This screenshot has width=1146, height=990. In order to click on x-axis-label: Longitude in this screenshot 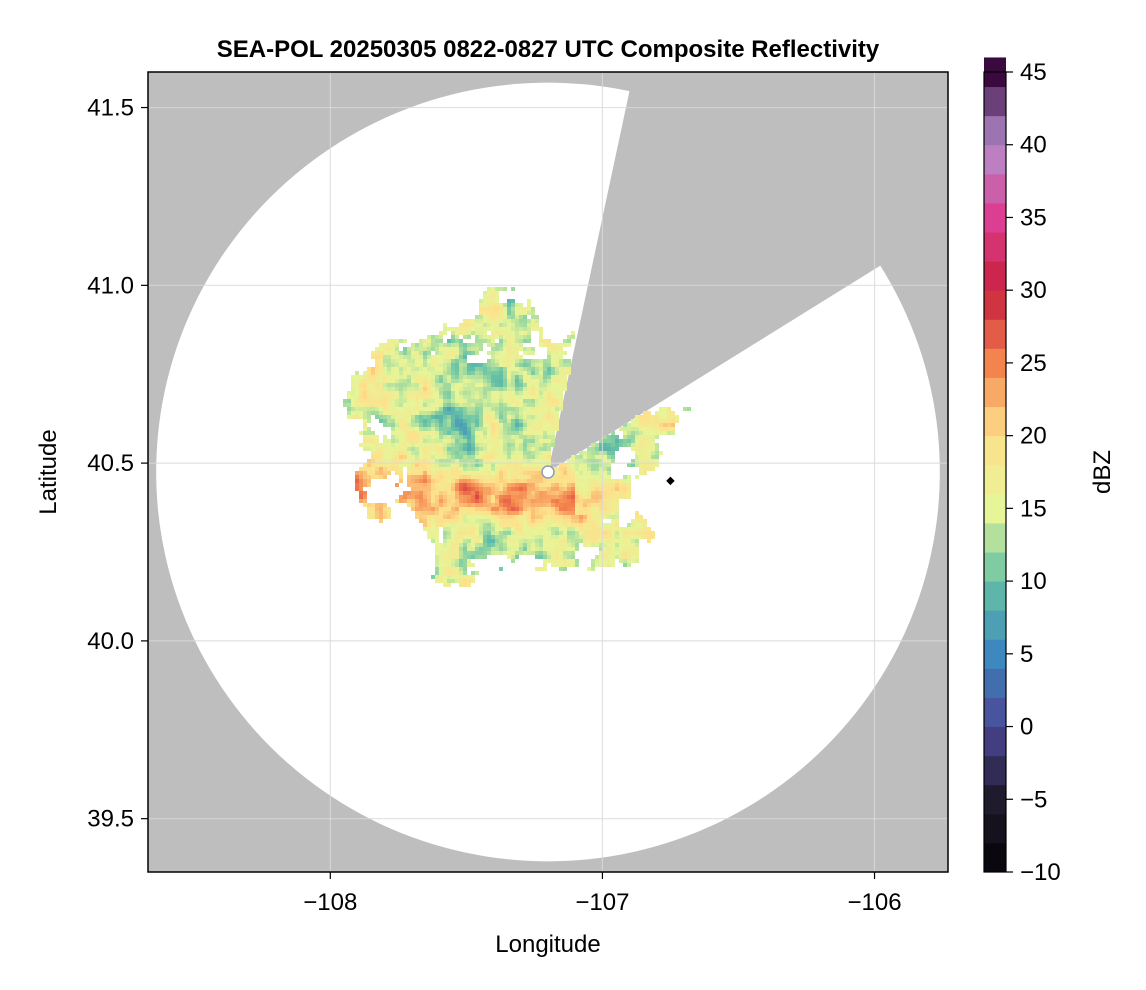, I will do `click(547, 944)`.